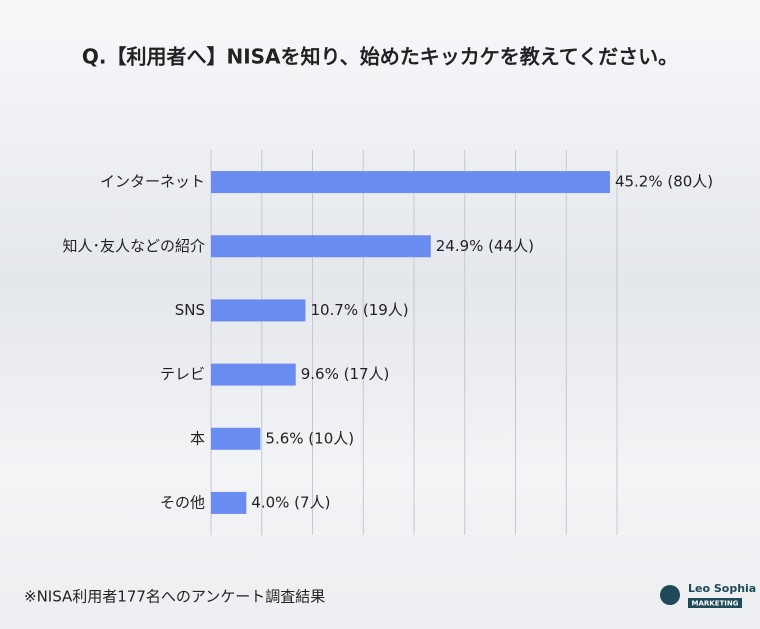  Describe the element at coordinates (182, 374) in the screenshot. I see `category-label: テレビ` at that location.